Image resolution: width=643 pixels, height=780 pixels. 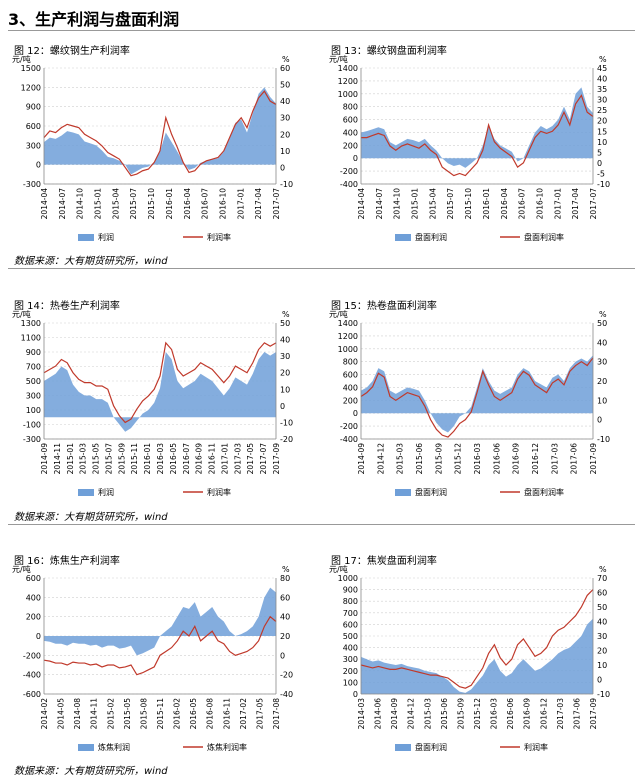 I want to click on x-tick: 2017-06, so click(x=574, y=459).